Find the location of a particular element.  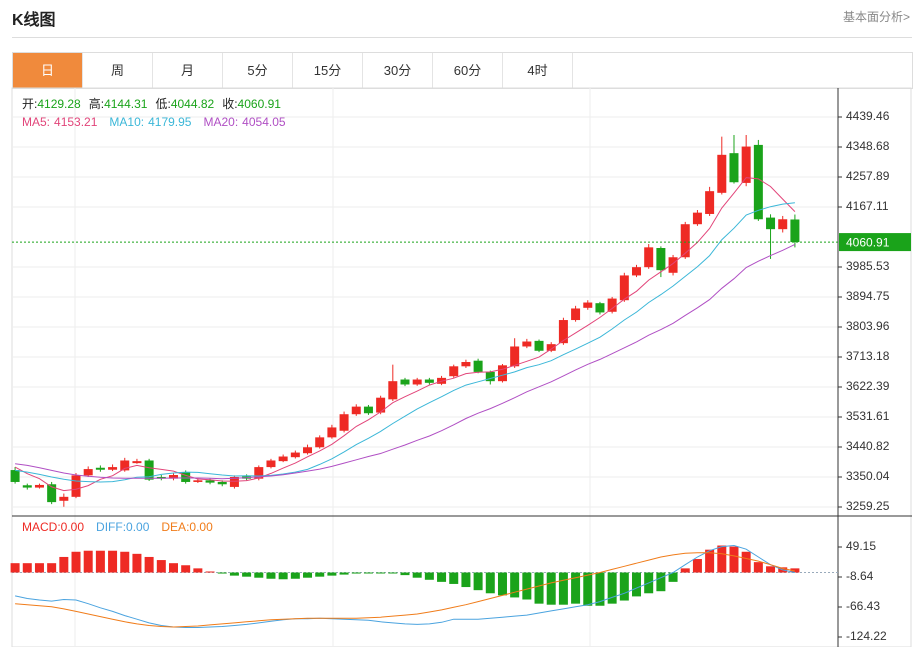

ohlc-label: 收: is located at coordinates (229, 104).